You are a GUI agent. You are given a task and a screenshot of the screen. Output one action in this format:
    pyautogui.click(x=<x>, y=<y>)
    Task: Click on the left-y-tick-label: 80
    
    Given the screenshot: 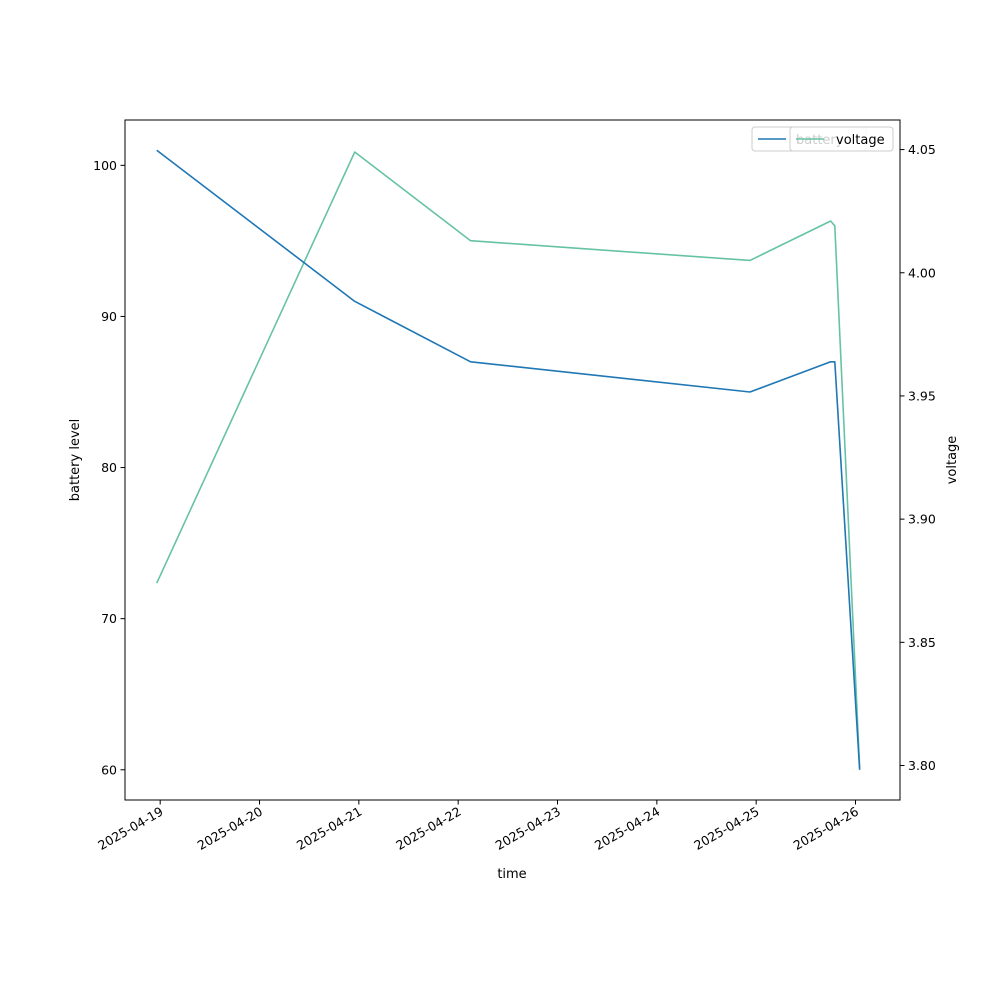 What is the action you would take?
    pyautogui.click(x=109, y=467)
    